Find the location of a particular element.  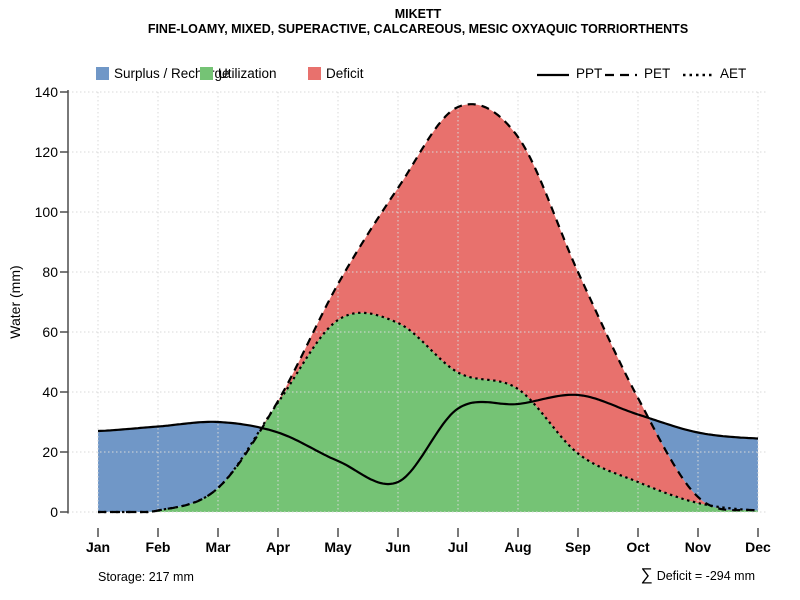

sigma-icon: ∑ is located at coordinates (646, 574).